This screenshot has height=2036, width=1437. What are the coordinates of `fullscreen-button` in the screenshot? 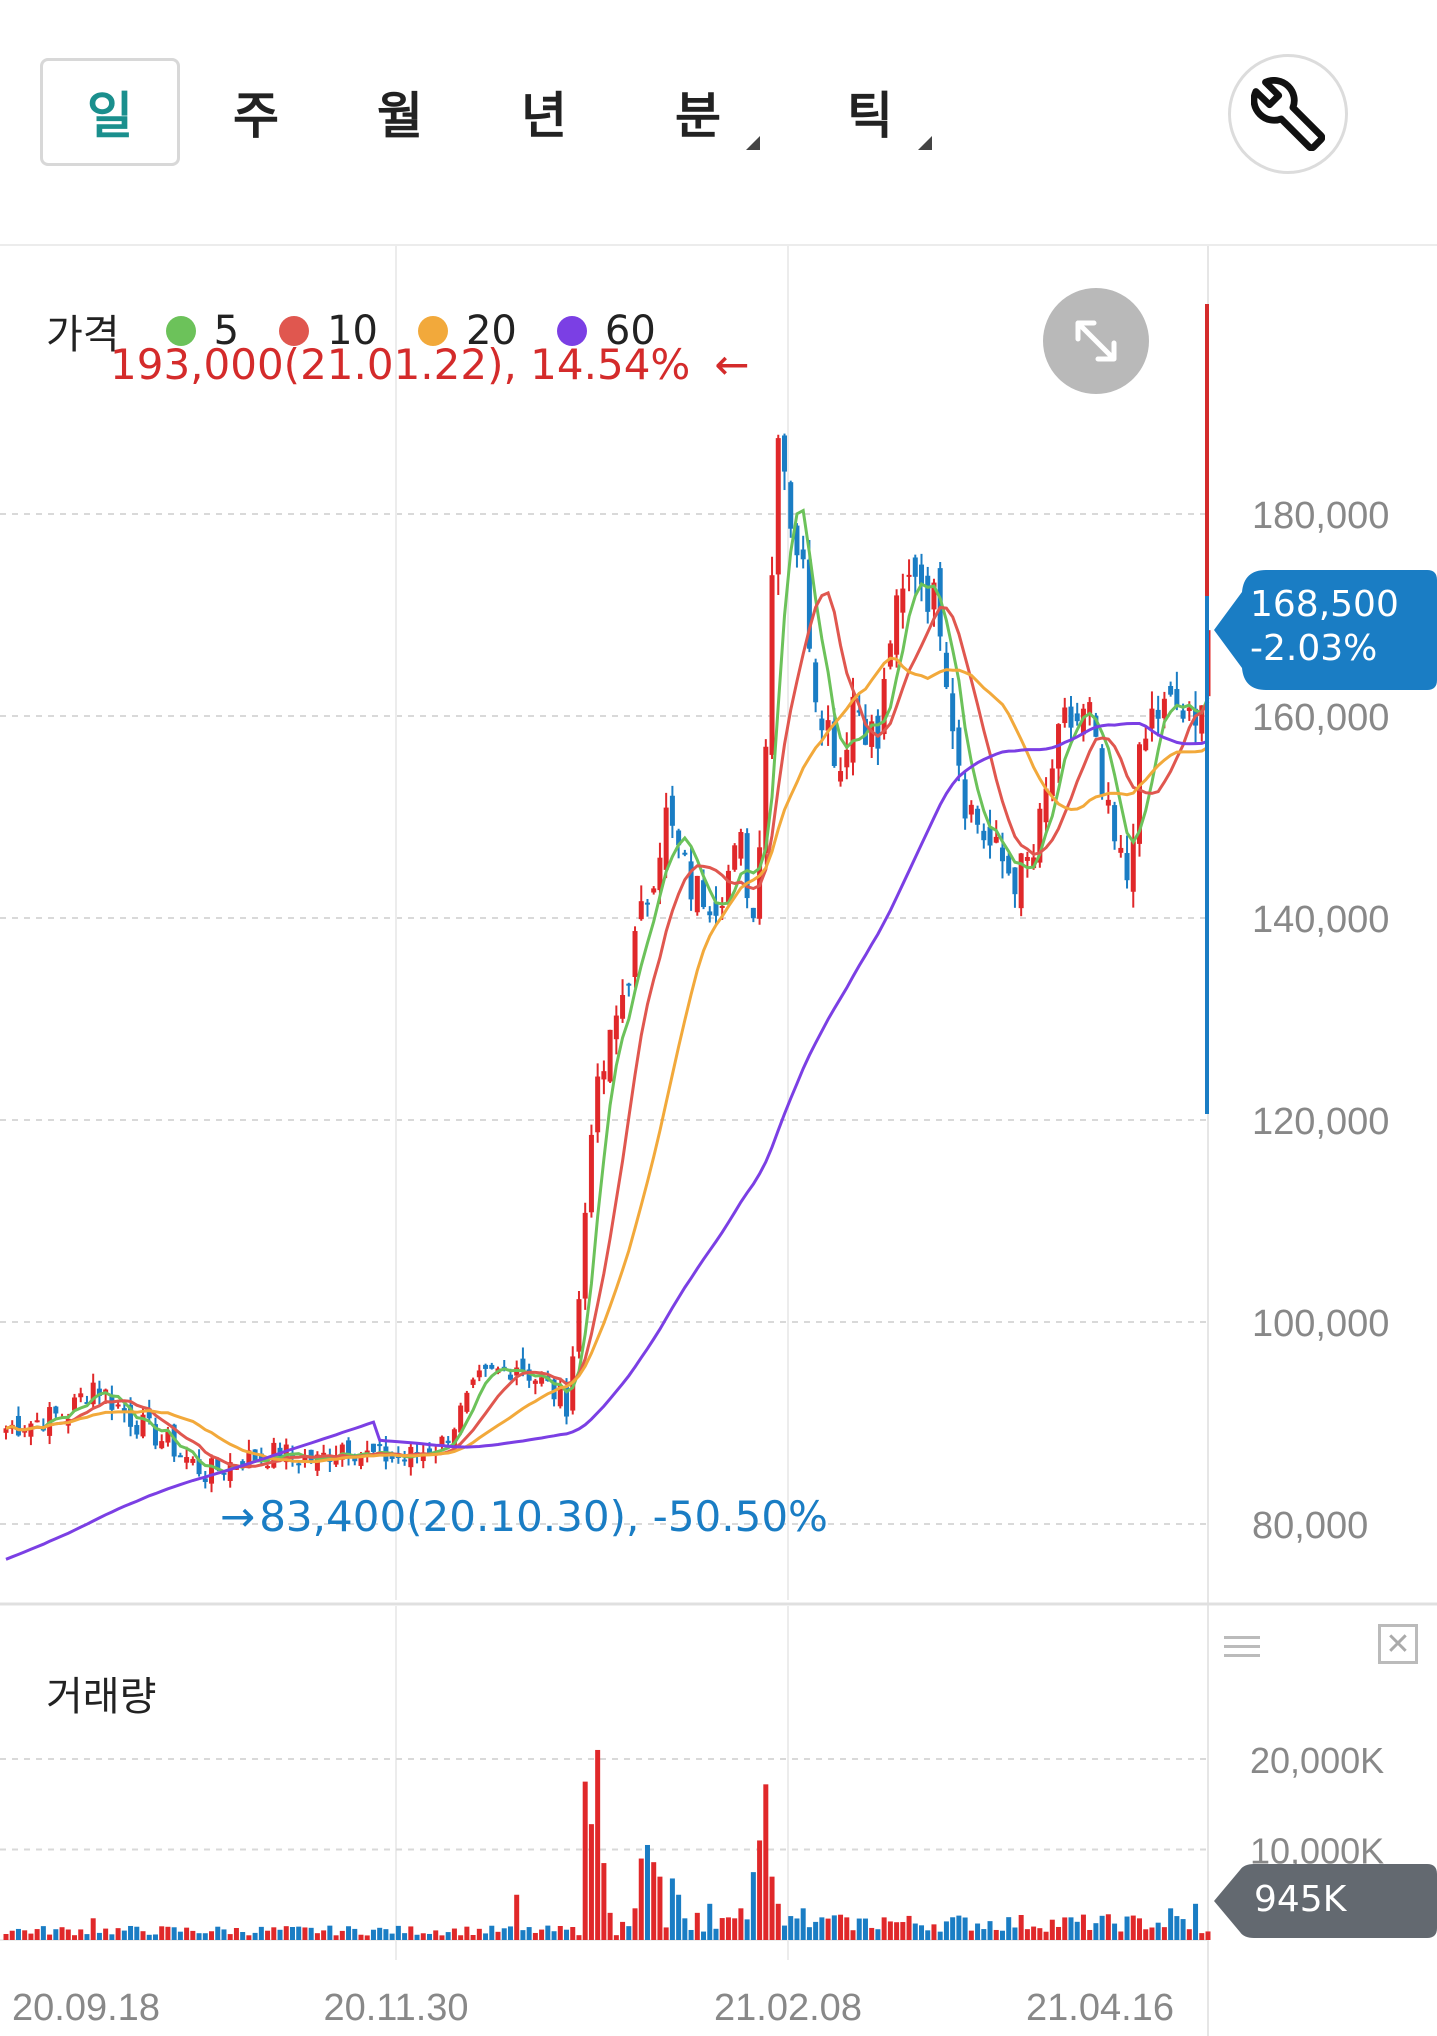 It's located at (1096, 341).